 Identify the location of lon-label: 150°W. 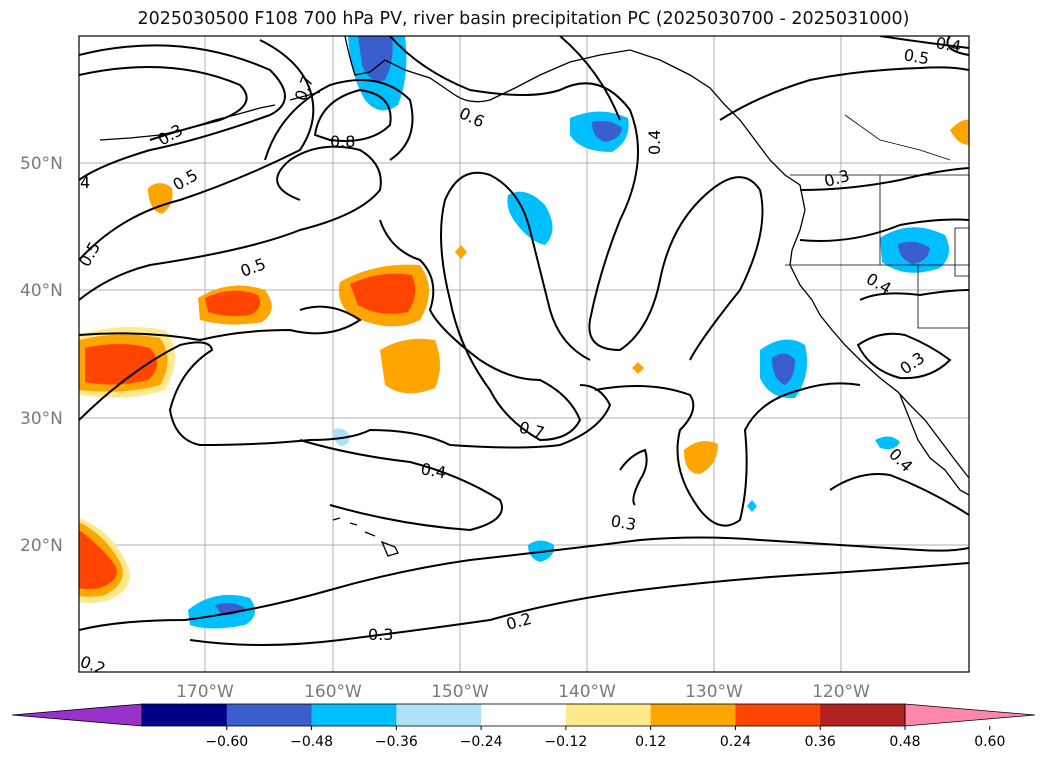
(460, 692).